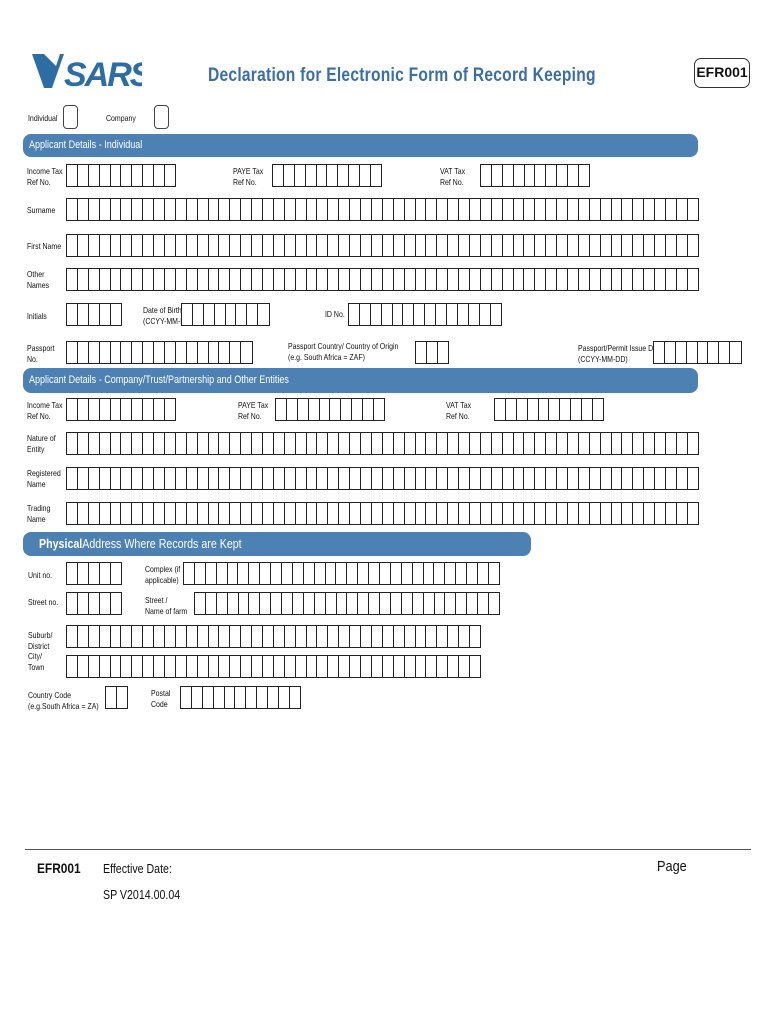 This screenshot has width=770, height=1024. I want to click on suburb-input, so click(274, 636).